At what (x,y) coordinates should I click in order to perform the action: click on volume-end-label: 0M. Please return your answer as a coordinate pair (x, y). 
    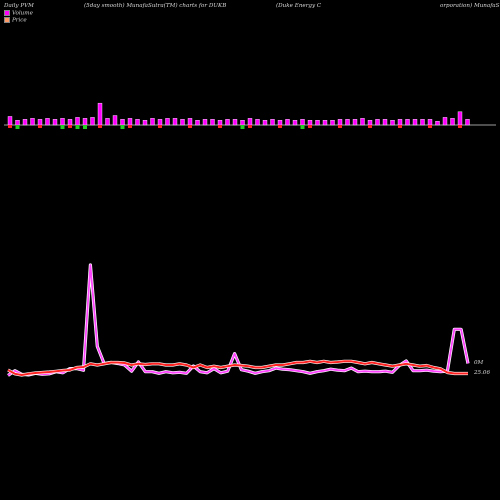
    Looking at the image, I should click on (479, 363).